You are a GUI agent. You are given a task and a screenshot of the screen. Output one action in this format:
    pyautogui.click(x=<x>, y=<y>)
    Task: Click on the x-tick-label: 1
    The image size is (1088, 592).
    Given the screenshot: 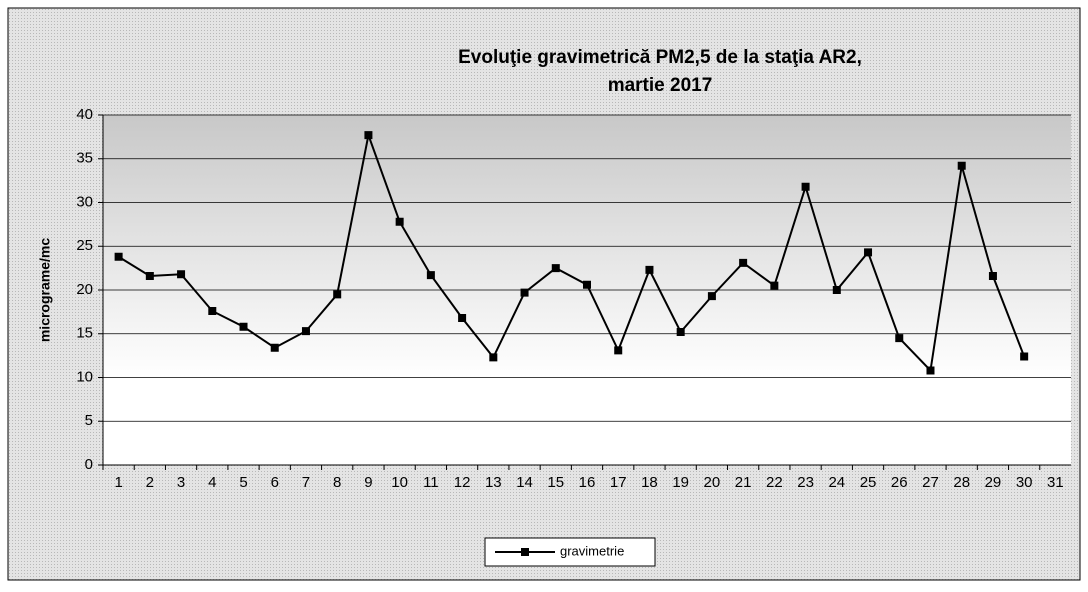 What is the action you would take?
    pyautogui.click(x=118, y=482)
    